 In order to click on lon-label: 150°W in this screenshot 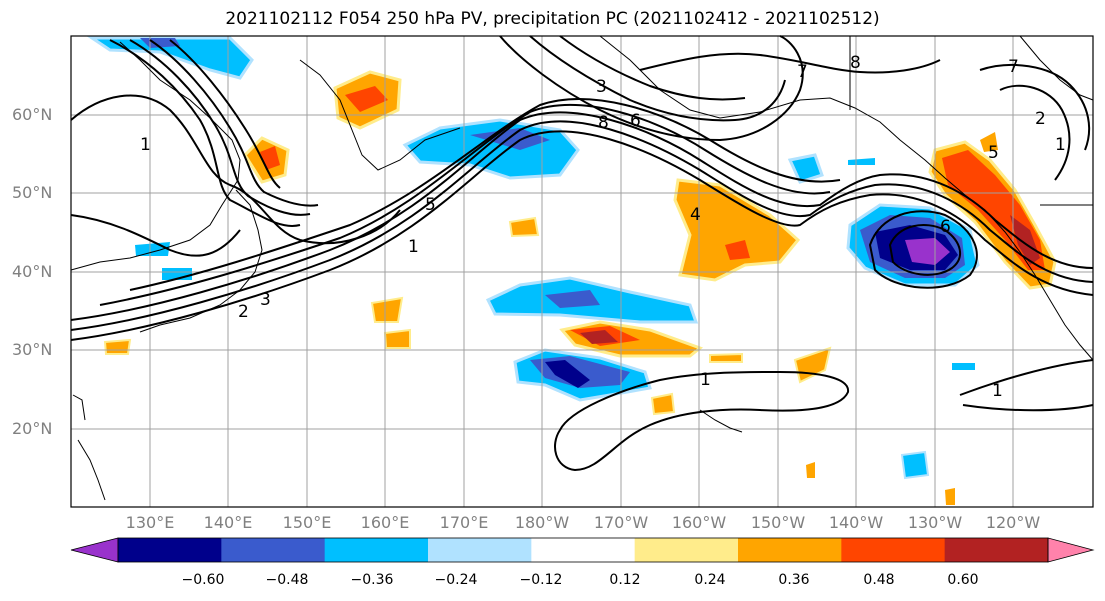, I will do `click(778, 522)`.